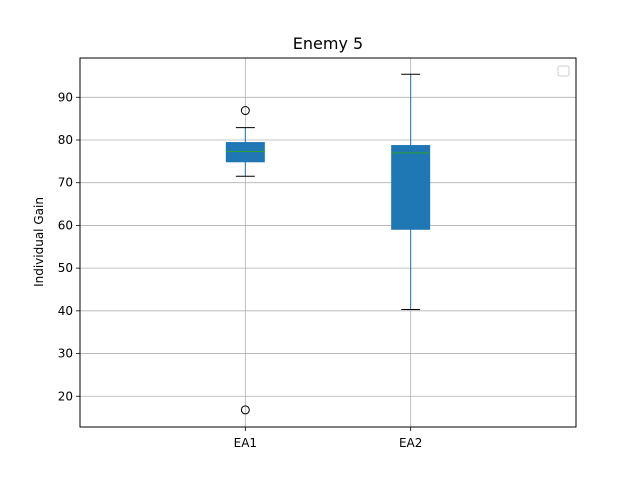 This screenshot has height=480, width=640. What do you see at coordinates (245, 260) in the screenshot?
I see `box-ea1` at bounding box center [245, 260].